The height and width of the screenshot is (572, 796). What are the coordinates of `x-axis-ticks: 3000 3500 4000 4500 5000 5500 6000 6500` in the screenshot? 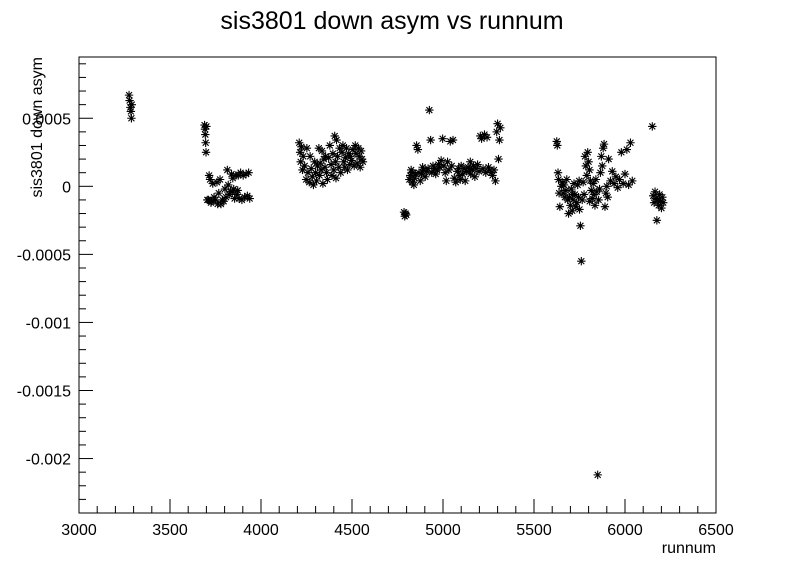 It's located at (397, 519).